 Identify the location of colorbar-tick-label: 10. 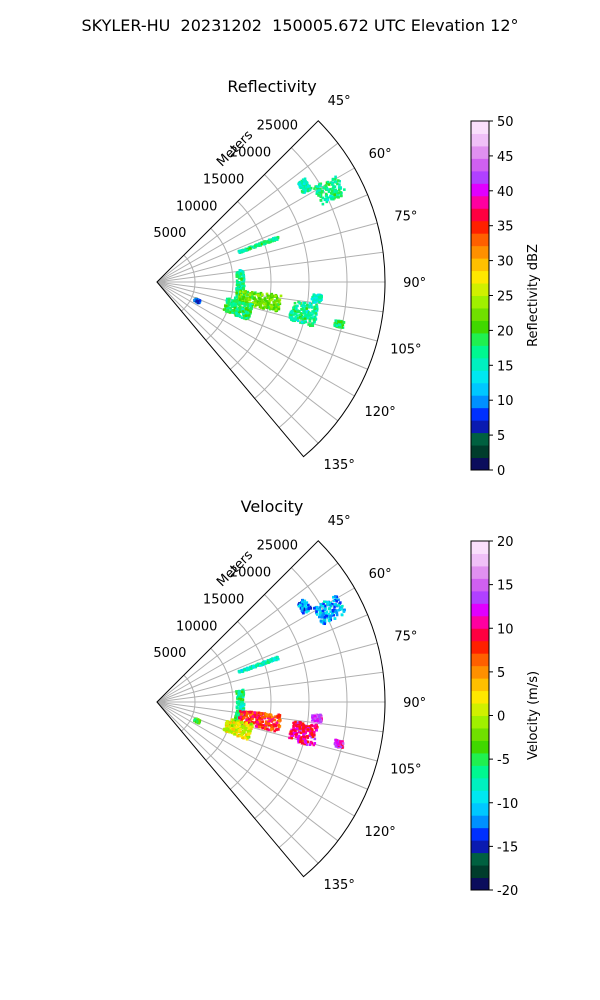
(505, 401).